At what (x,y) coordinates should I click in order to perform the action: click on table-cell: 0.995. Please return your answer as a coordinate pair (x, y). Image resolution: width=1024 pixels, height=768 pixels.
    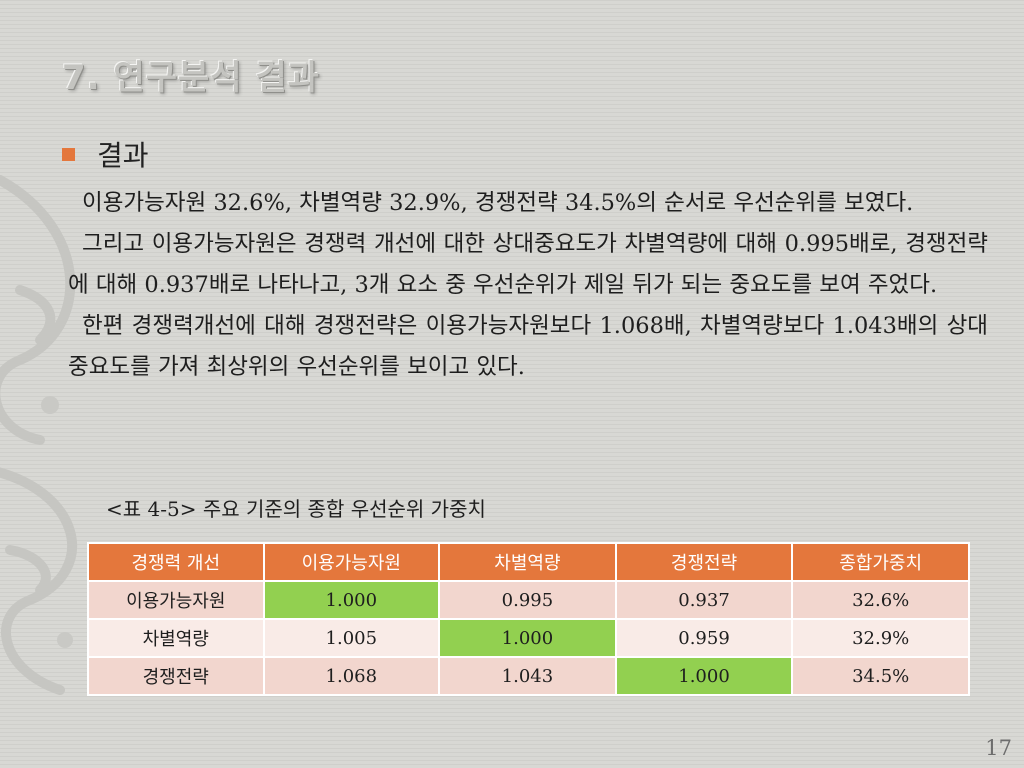
    Looking at the image, I should click on (527, 600).